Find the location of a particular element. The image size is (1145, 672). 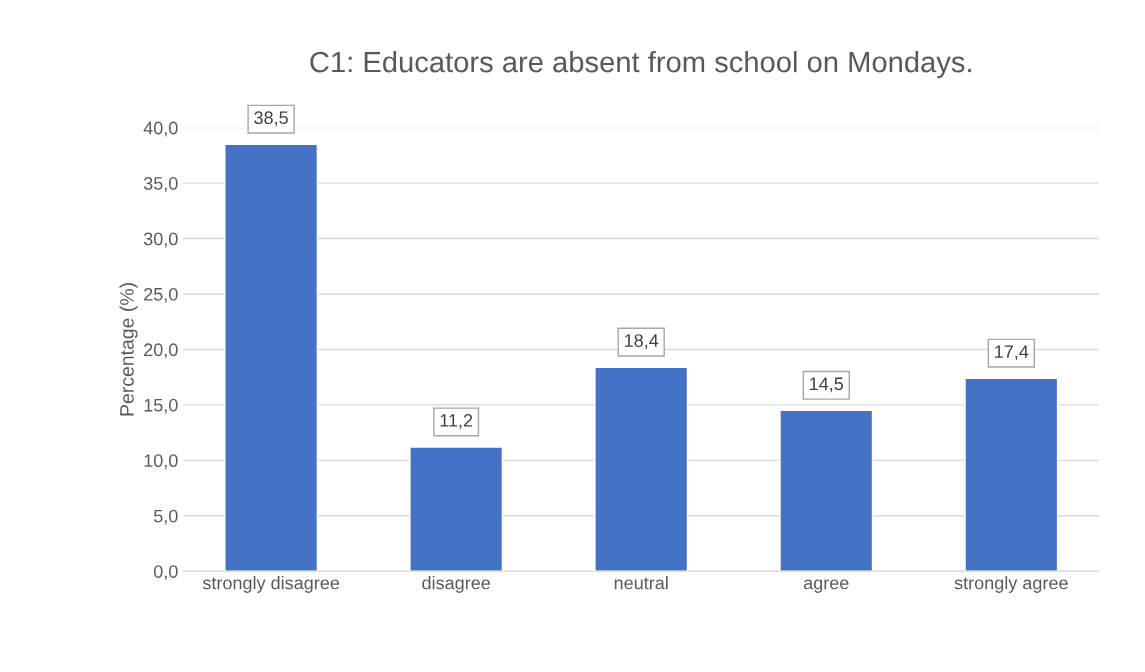

y-tick-label: 0,0 is located at coordinates (165, 573).